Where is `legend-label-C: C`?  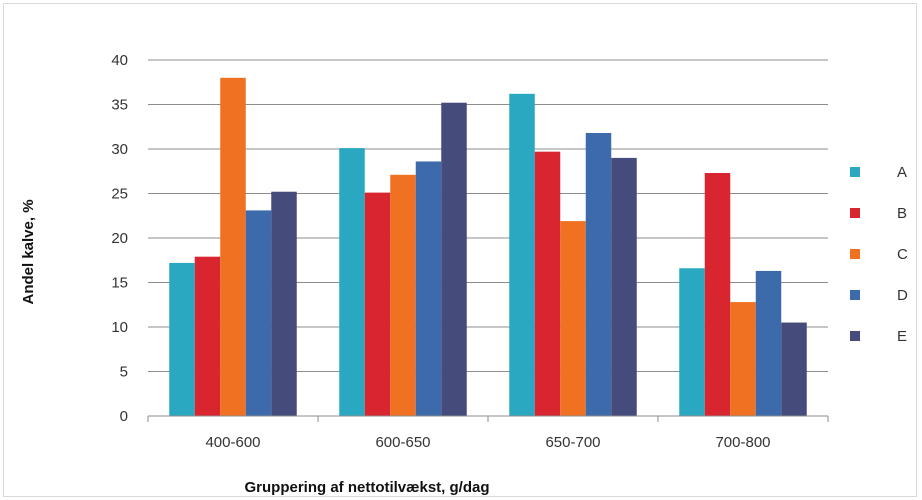 legend-label-C: C is located at coordinates (902, 254).